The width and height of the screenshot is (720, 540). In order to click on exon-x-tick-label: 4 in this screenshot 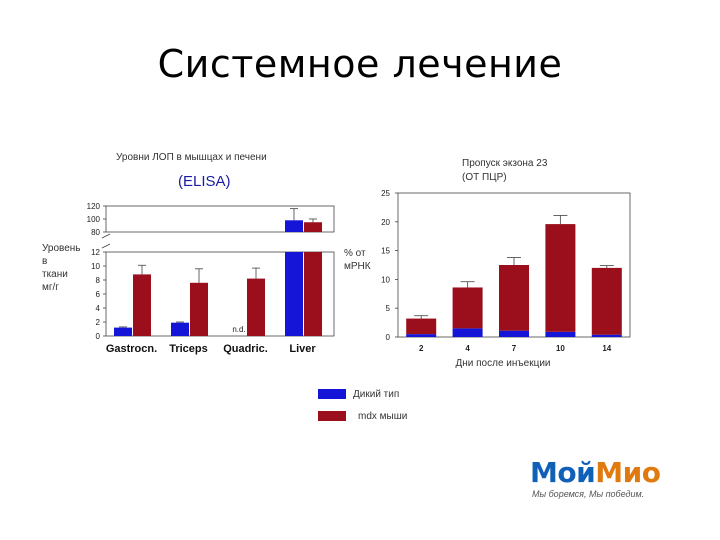, I will do `click(467, 348)`.